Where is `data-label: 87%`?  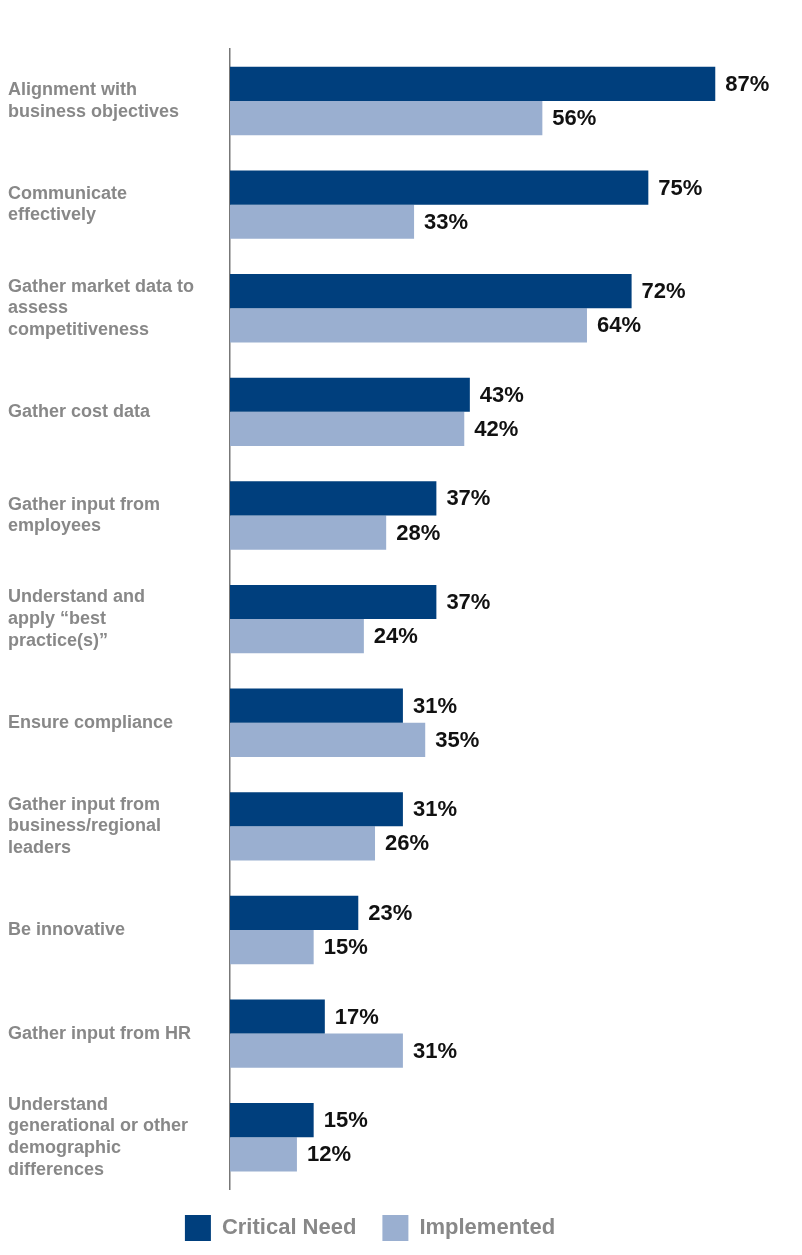
data-label: 87% is located at coordinates (747, 83).